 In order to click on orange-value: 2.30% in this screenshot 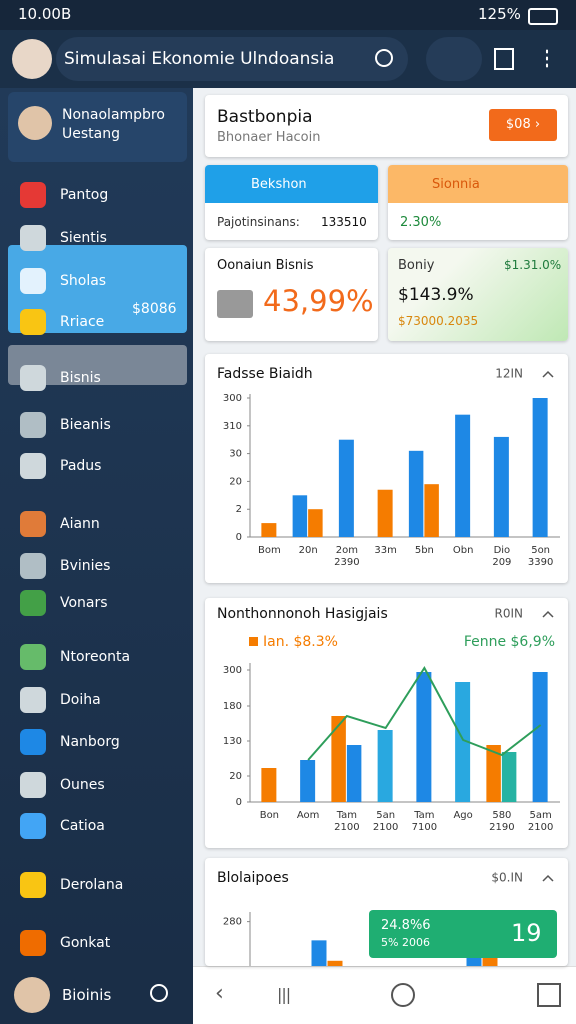, I will do `click(421, 222)`.